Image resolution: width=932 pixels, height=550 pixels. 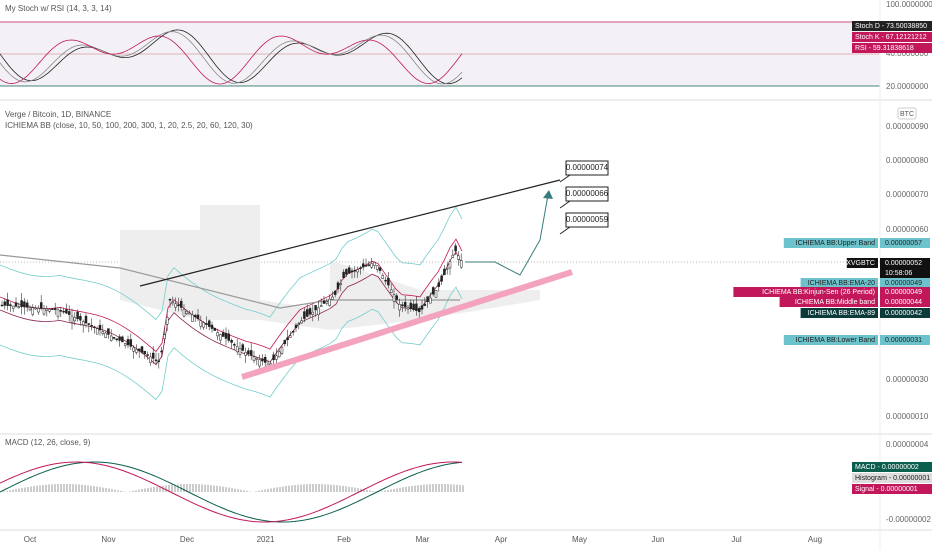 What do you see at coordinates (330, 267) in the screenshot?
I see `cloud` at bounding box center [330, 267].